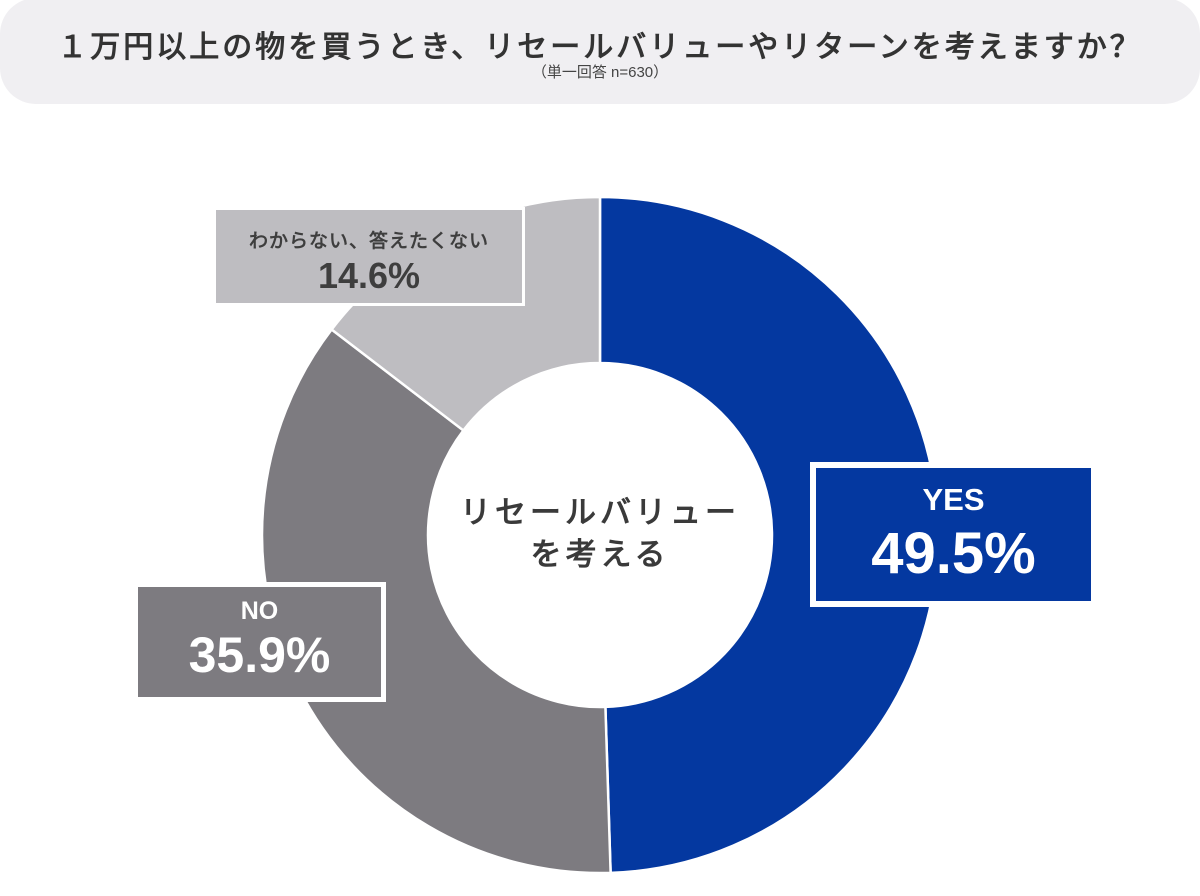 This screenshot has height=896, width=1200. What do you see at coordinates (259, 655) in the screenshot?
I see `label-no-value: 35.9%` at bounding box center [259, 655].